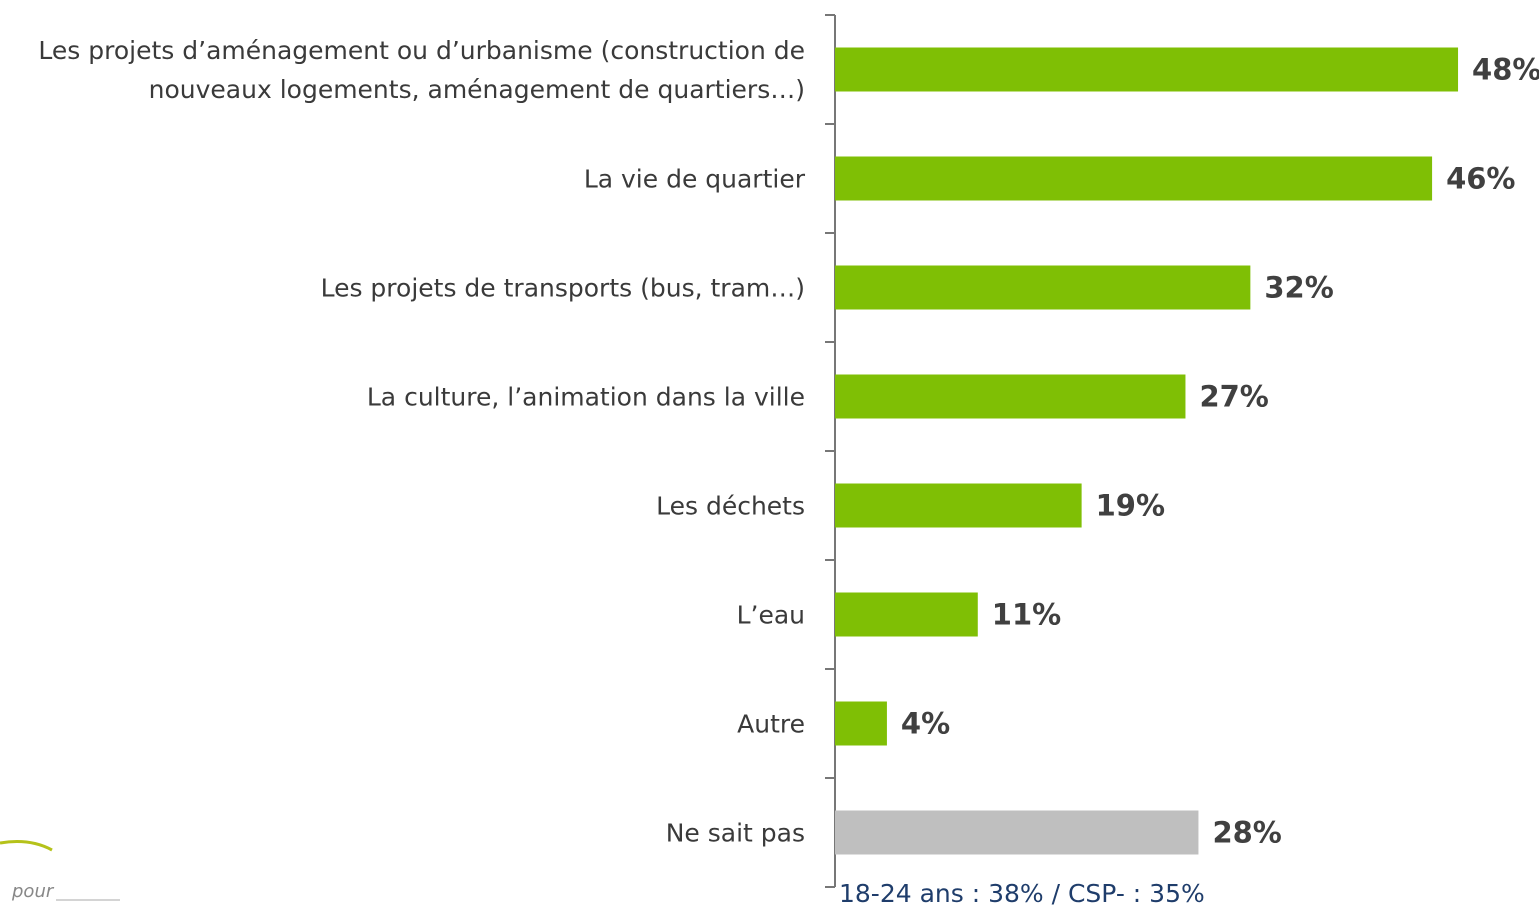 Image resolution: width=1539 pixels, height=907 pixels. Describe the element at coordinates (33, 891) in the screenshot. I see `logo-text: pour` at that location.